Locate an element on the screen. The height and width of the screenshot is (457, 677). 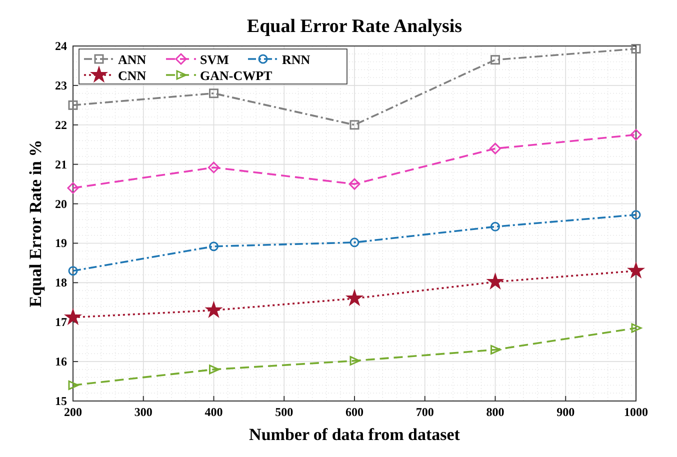
x-tick-label: 600 is located at coordinates (355, 412).